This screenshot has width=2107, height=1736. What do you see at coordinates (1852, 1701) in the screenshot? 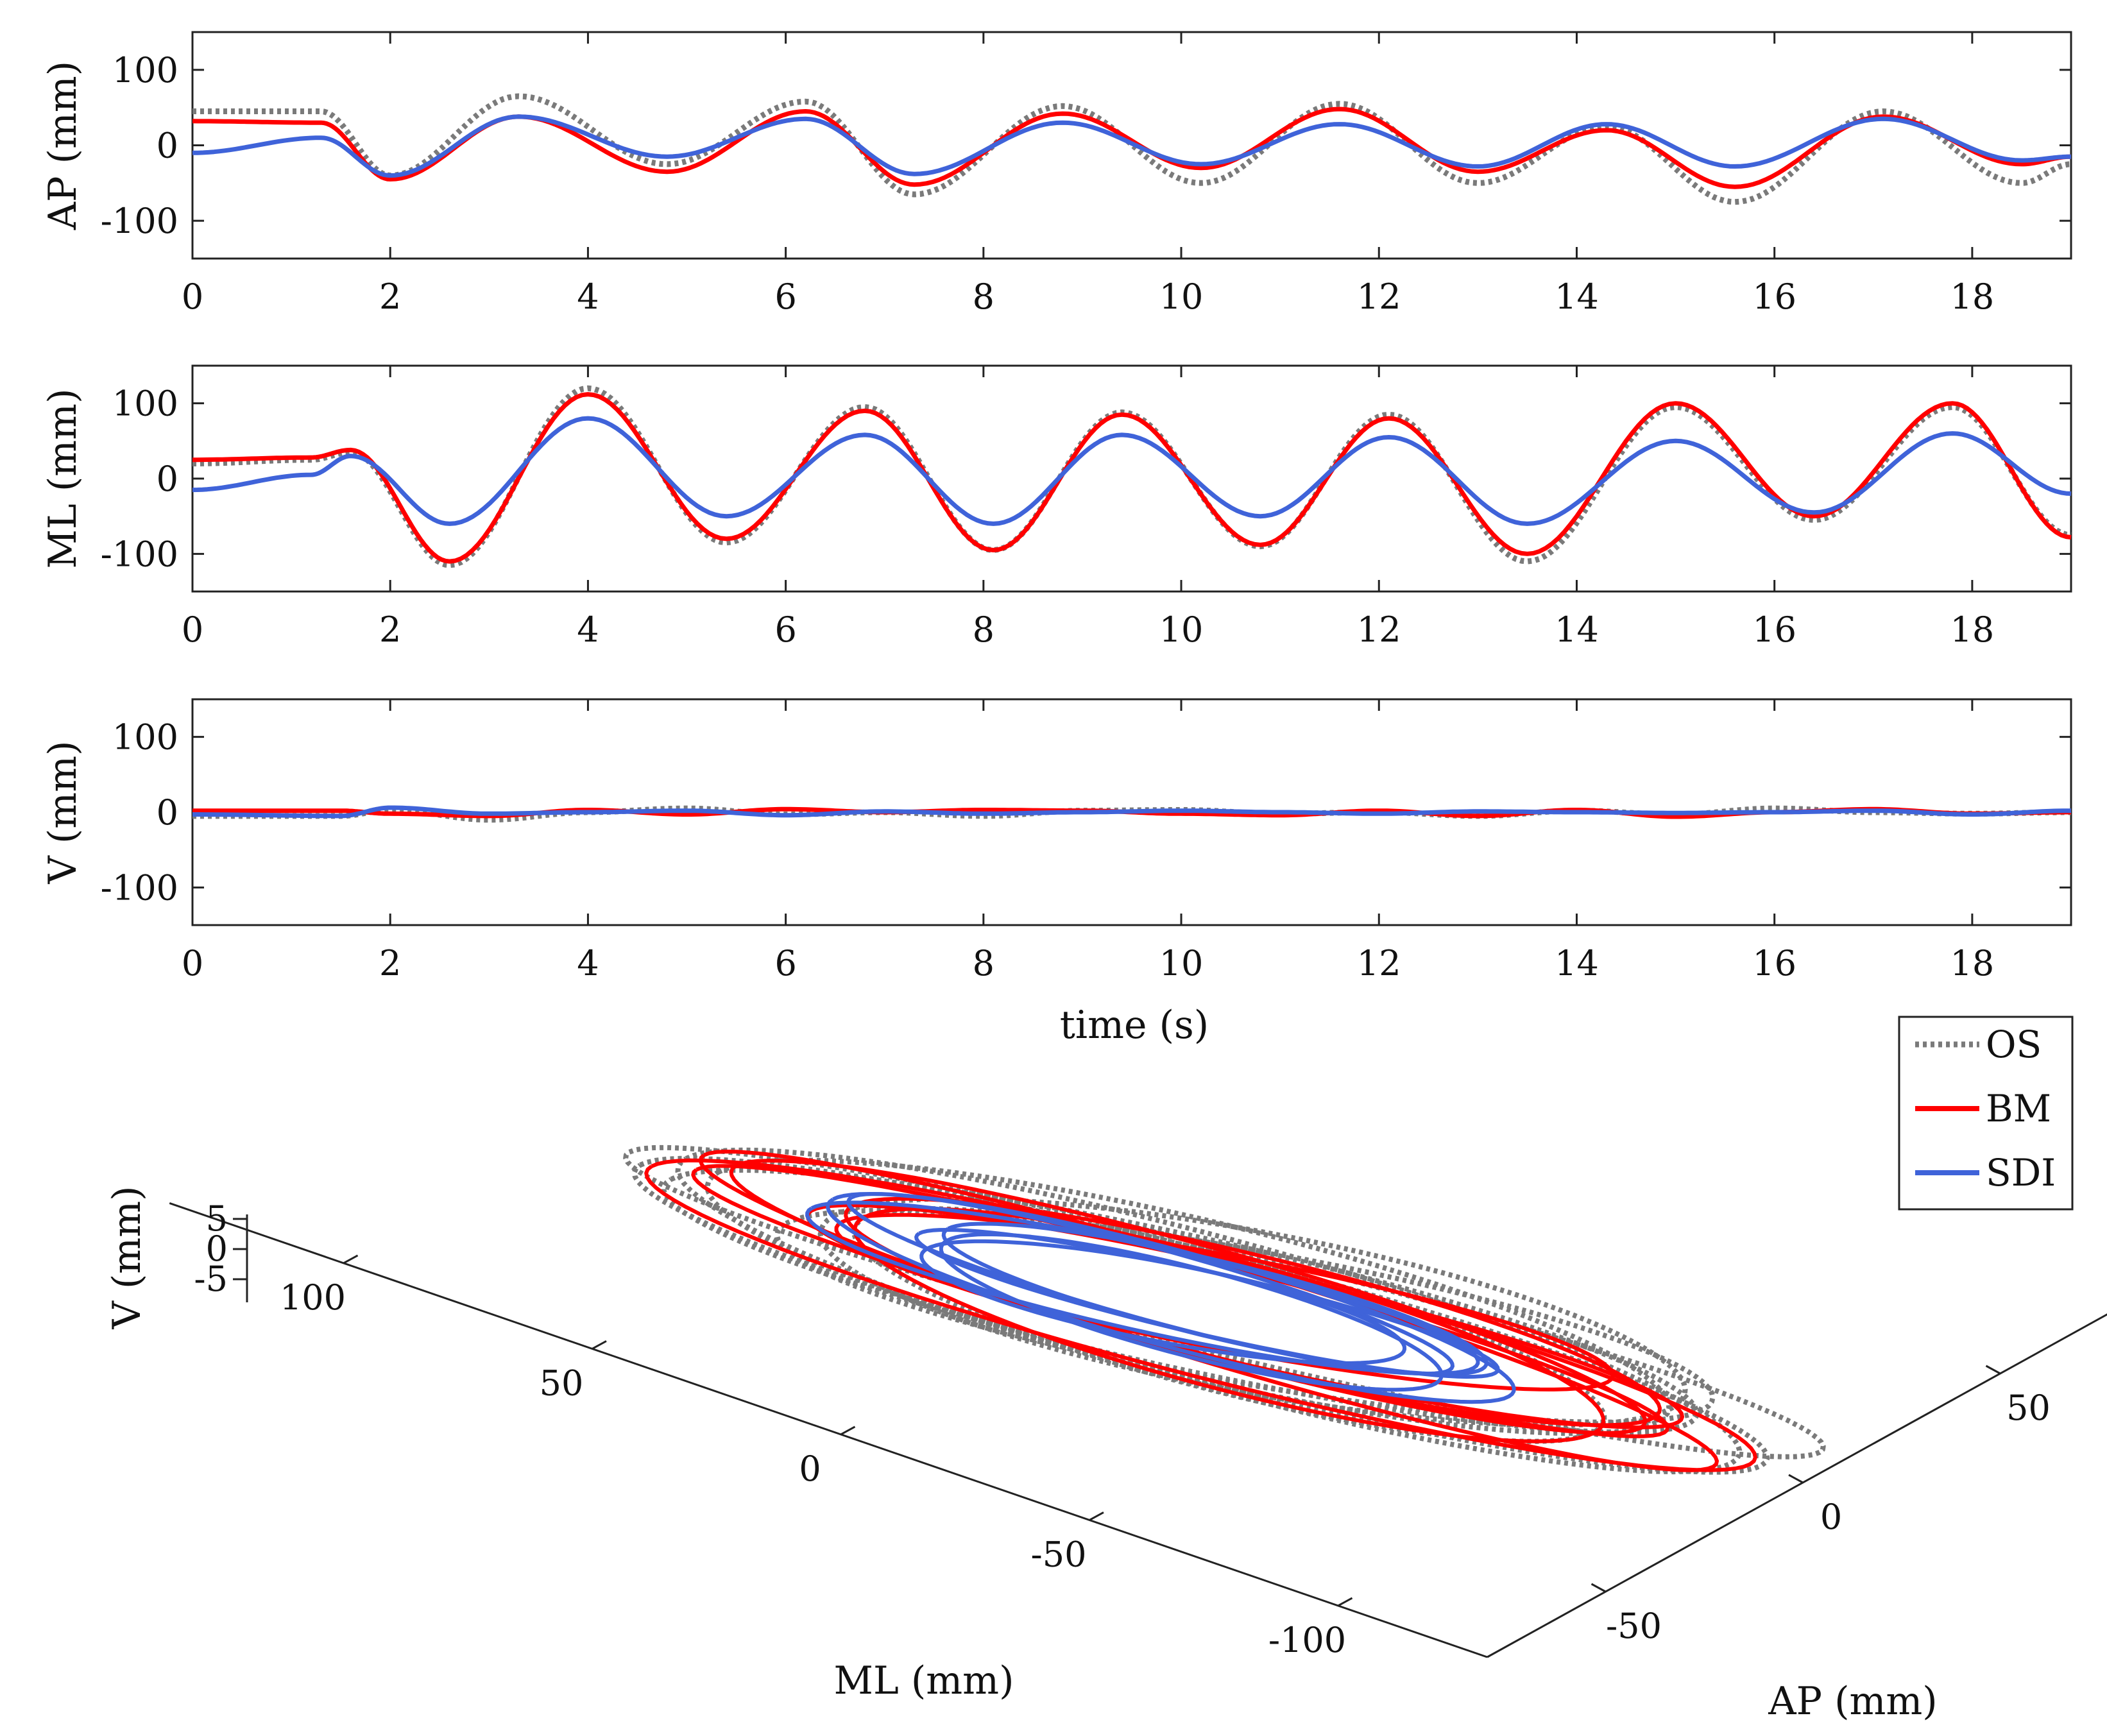
I see `ap-axis-label: AP (mm)` at bounding box center [1852, 1701].